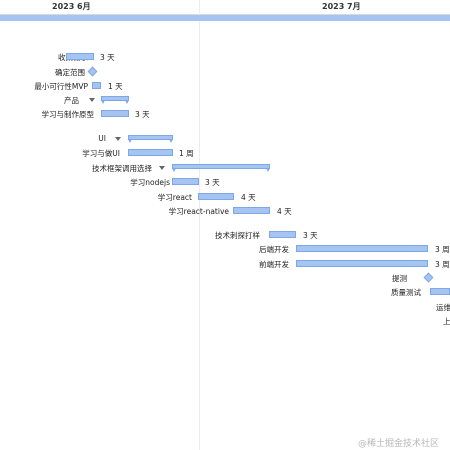 This screenshot has width=450, height=450. I want to click on task-label: 学习nodejs, so click(150, 182).